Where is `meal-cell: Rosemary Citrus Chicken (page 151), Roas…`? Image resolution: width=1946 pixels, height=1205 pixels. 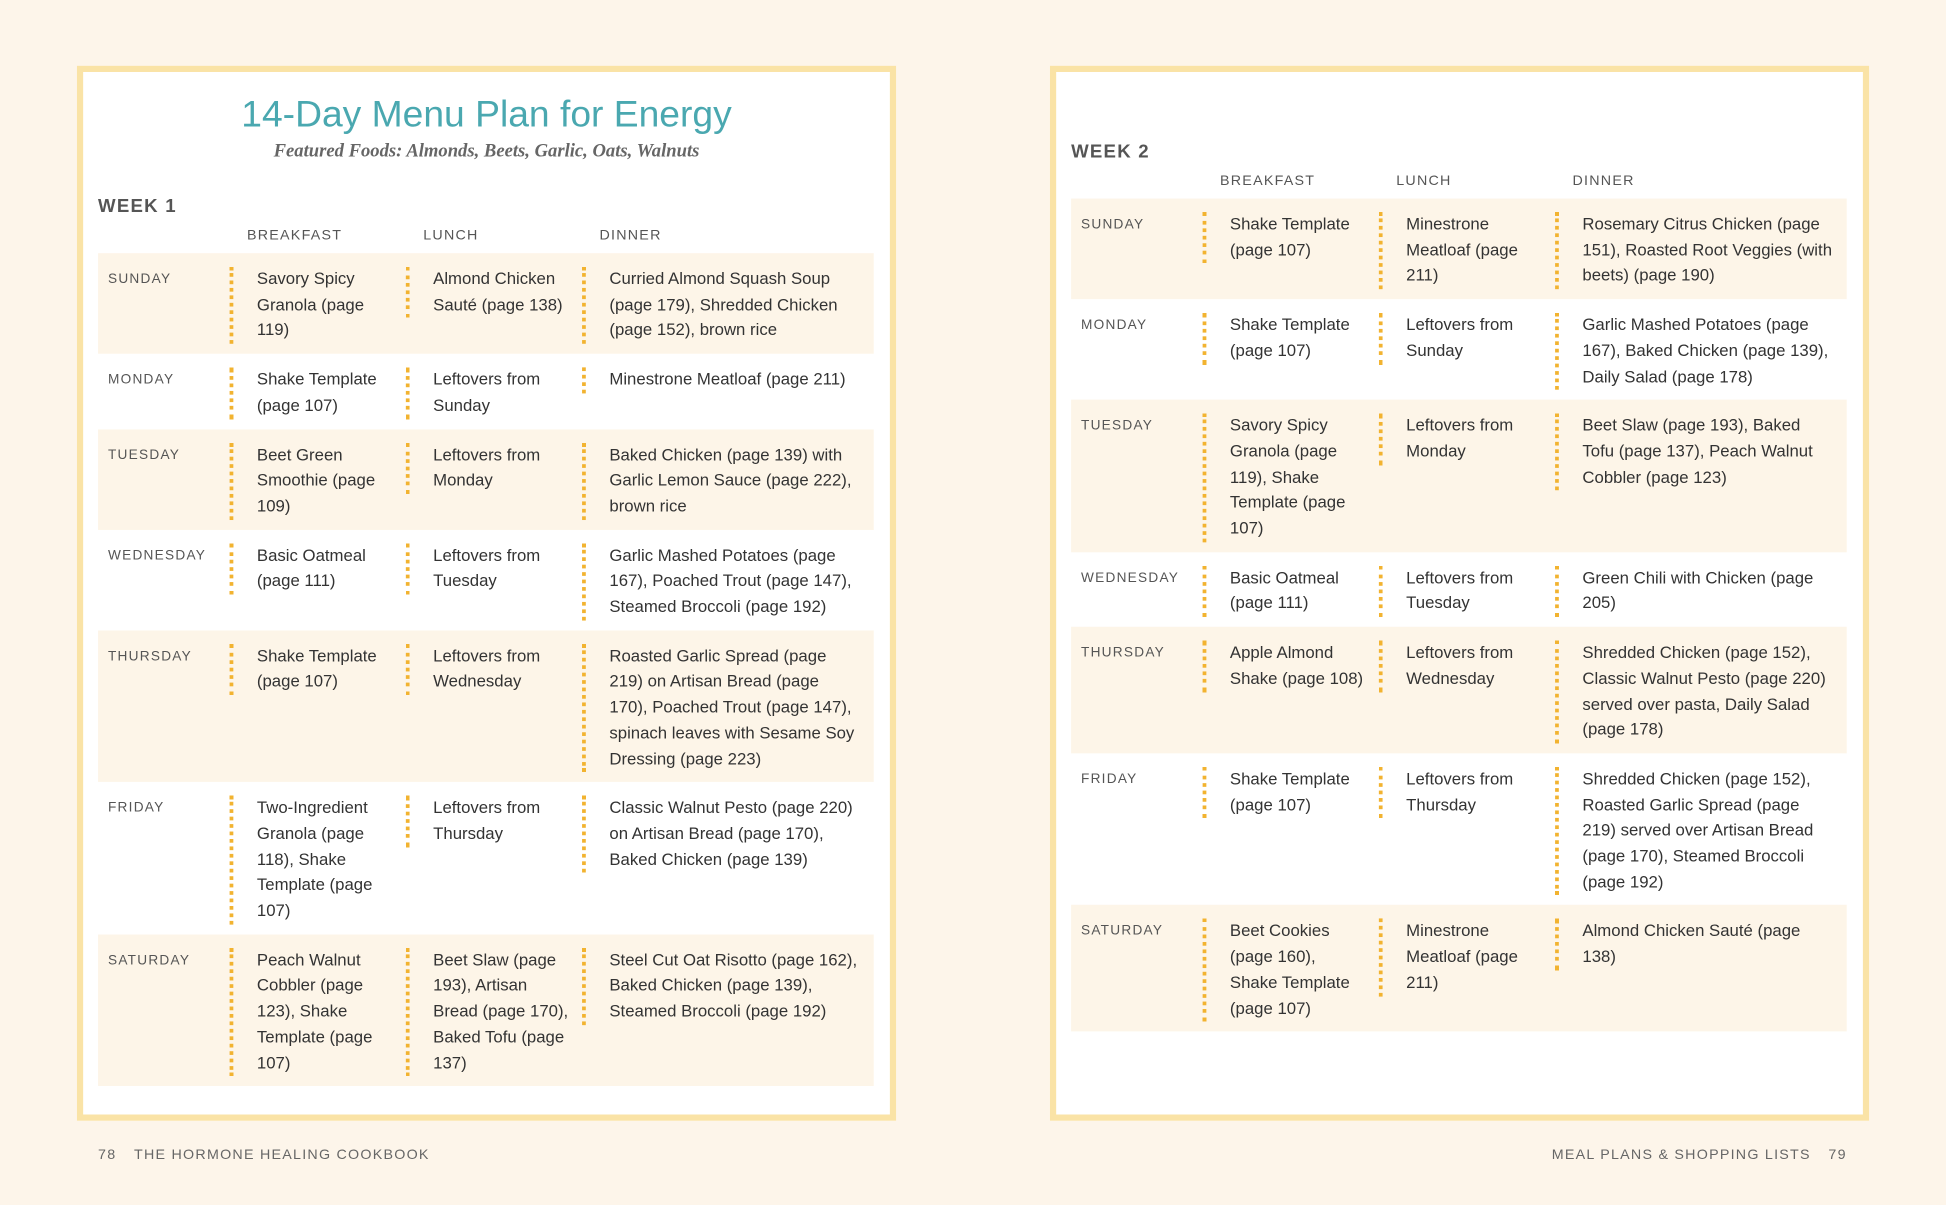 meal-cell: Rosemary Citrus Chicken (page 151), Roas… is located at coordinates (1701, 251).